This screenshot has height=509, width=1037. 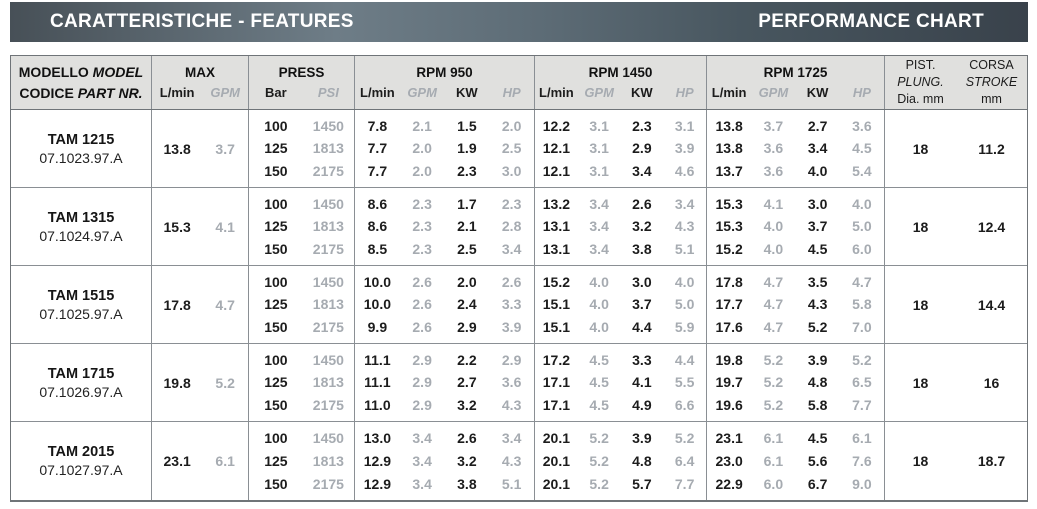 I want to click on header-piston: PIST. PLUNG. Dia. mm, so click(x=920, y=82).